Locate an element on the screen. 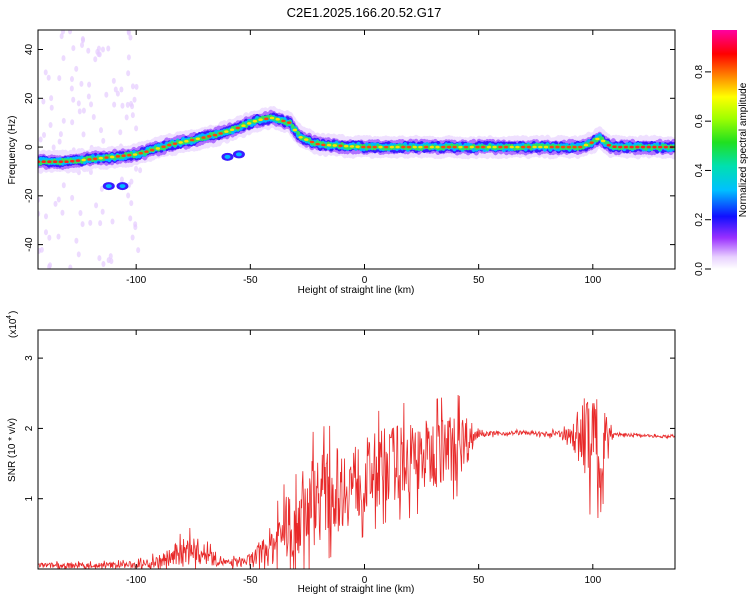 The height and width of the screenshot is (600, 750). colorbar-ticks: 0.0 0.2 0.4 0.6 0.8 is located at coordinates (702, 170).